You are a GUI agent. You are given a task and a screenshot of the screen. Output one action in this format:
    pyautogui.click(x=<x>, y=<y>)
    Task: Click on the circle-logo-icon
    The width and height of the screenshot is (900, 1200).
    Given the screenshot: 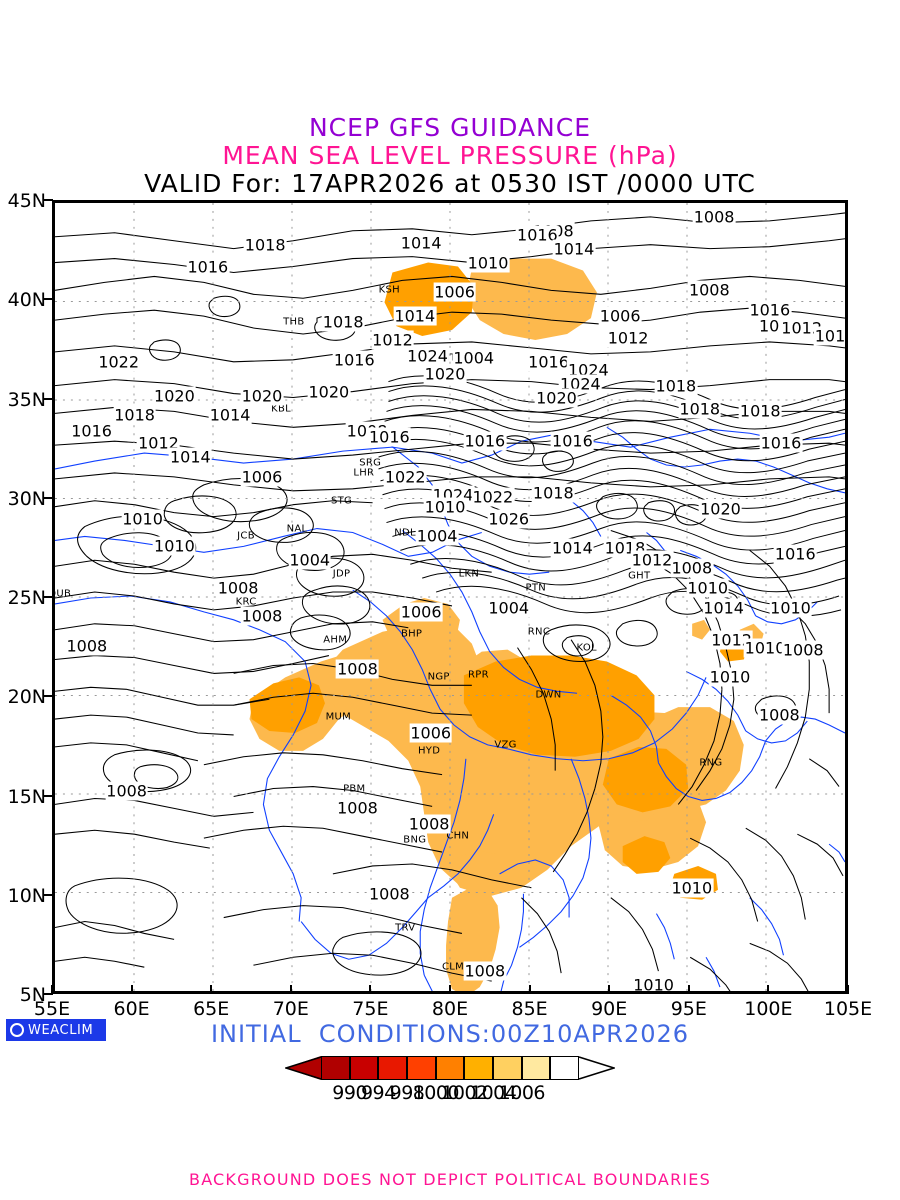 What is the action you would take?
    pyautogui.click(x=17, y=1030)
    